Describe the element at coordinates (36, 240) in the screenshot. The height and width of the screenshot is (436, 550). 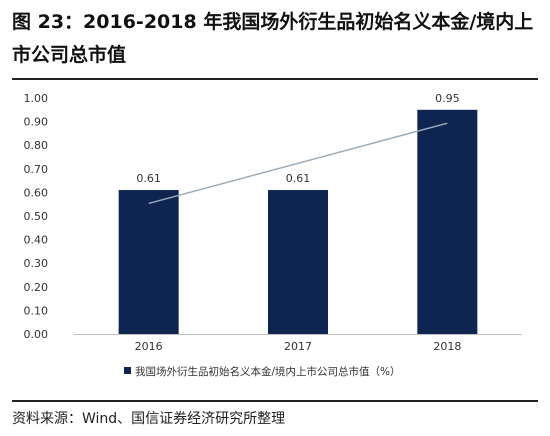
I see `y-tick-label: 0.40` at that location.